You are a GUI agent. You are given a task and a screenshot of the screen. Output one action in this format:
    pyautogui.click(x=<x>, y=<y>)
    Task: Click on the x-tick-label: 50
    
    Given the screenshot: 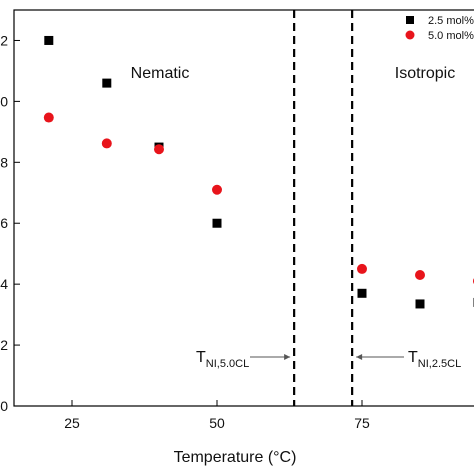 What is the action you would take?
    pyautogui.click(x=217, y=423)
    